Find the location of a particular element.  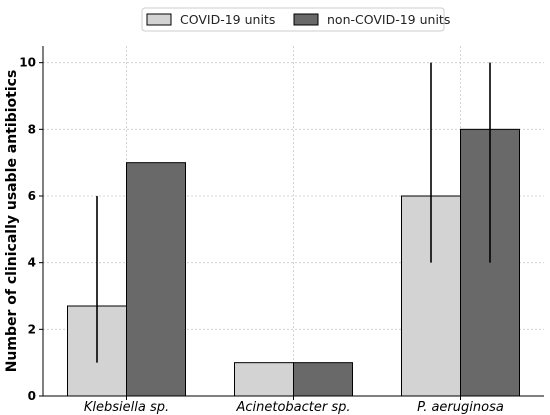

x-tick-label: P. aeruginosa is located at coordinates (460, 407).